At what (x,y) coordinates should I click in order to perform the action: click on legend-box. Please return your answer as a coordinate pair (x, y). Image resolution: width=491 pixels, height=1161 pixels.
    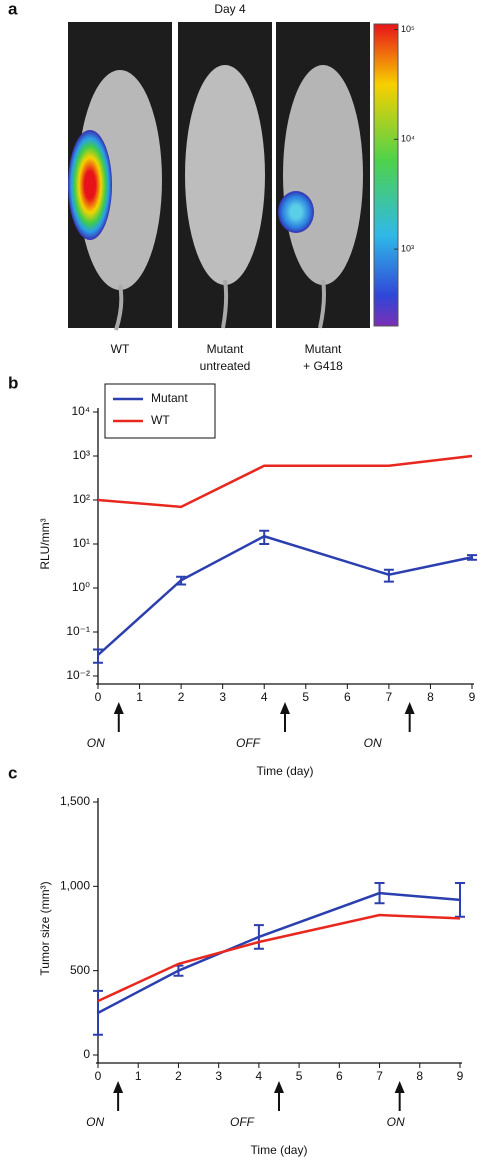
    Looking at the image, I should click on (160, 411).